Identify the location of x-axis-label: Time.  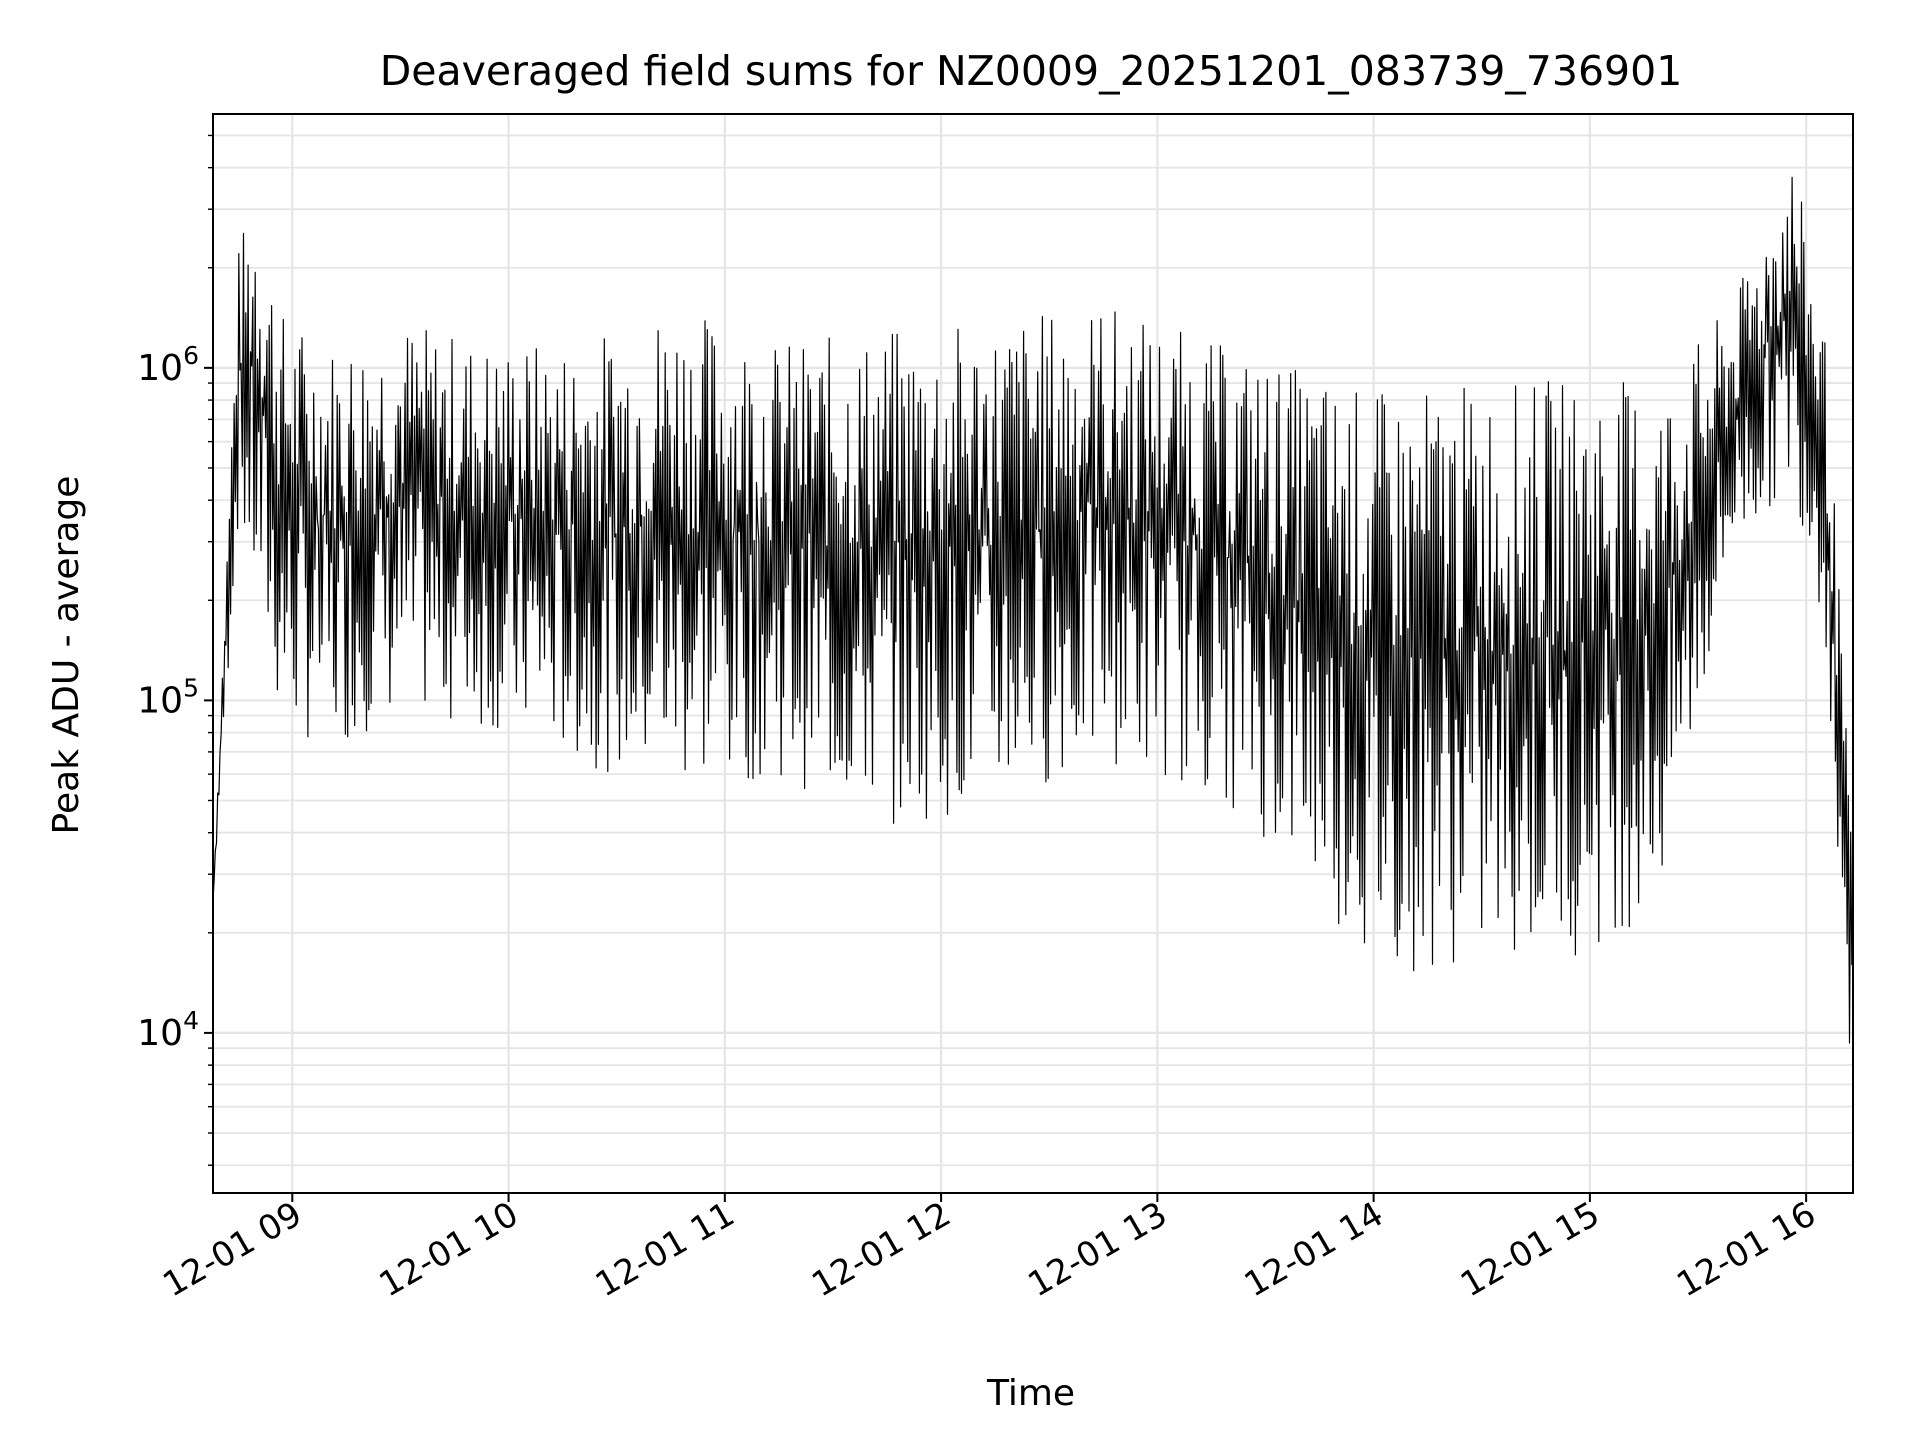
(1030, 1393).